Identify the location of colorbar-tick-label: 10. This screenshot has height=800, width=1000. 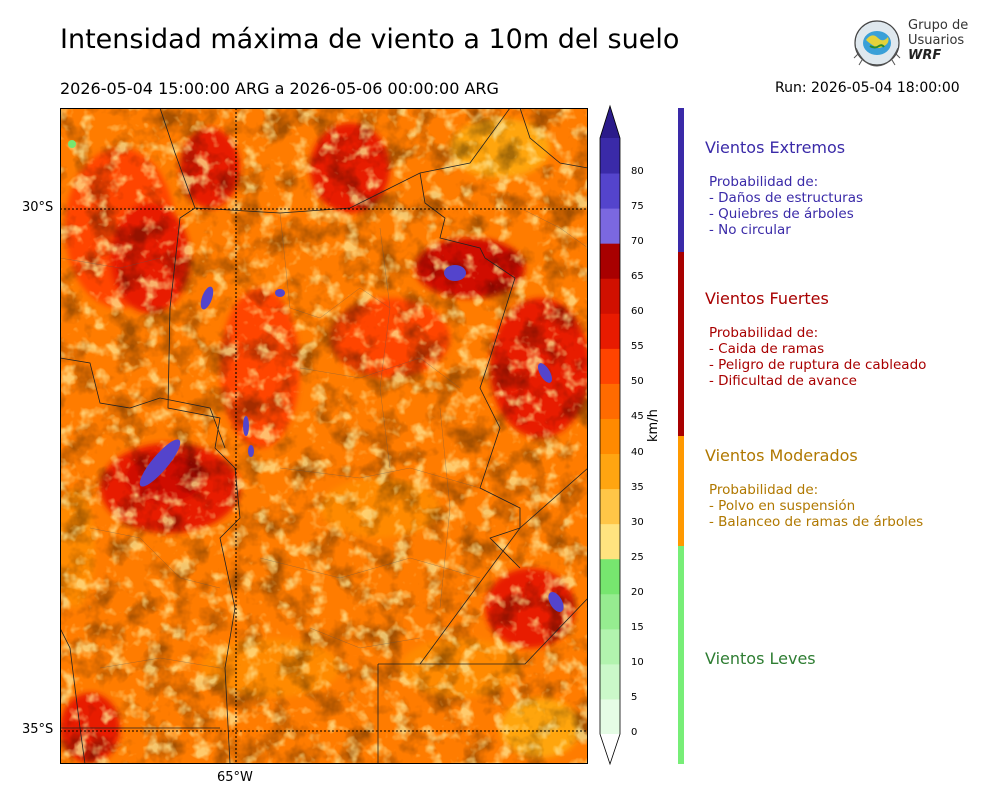
(637, 662).